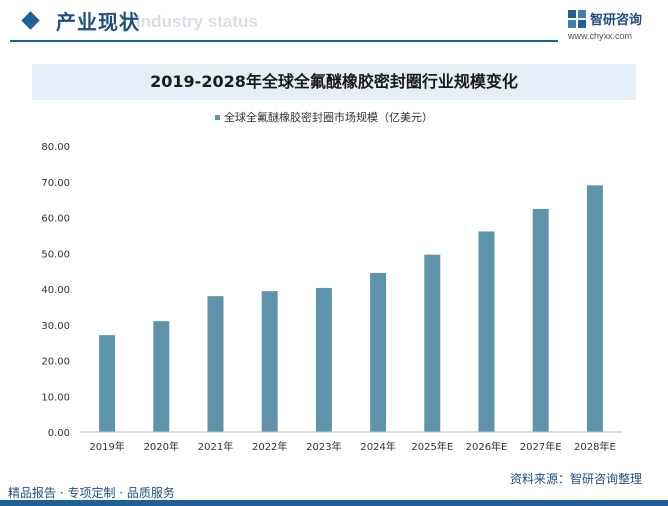 The image size is (668, 506). Describe the element at coordinates (161, 446) in the screenshot. I see `x-tick-label: 2020年` at that location.